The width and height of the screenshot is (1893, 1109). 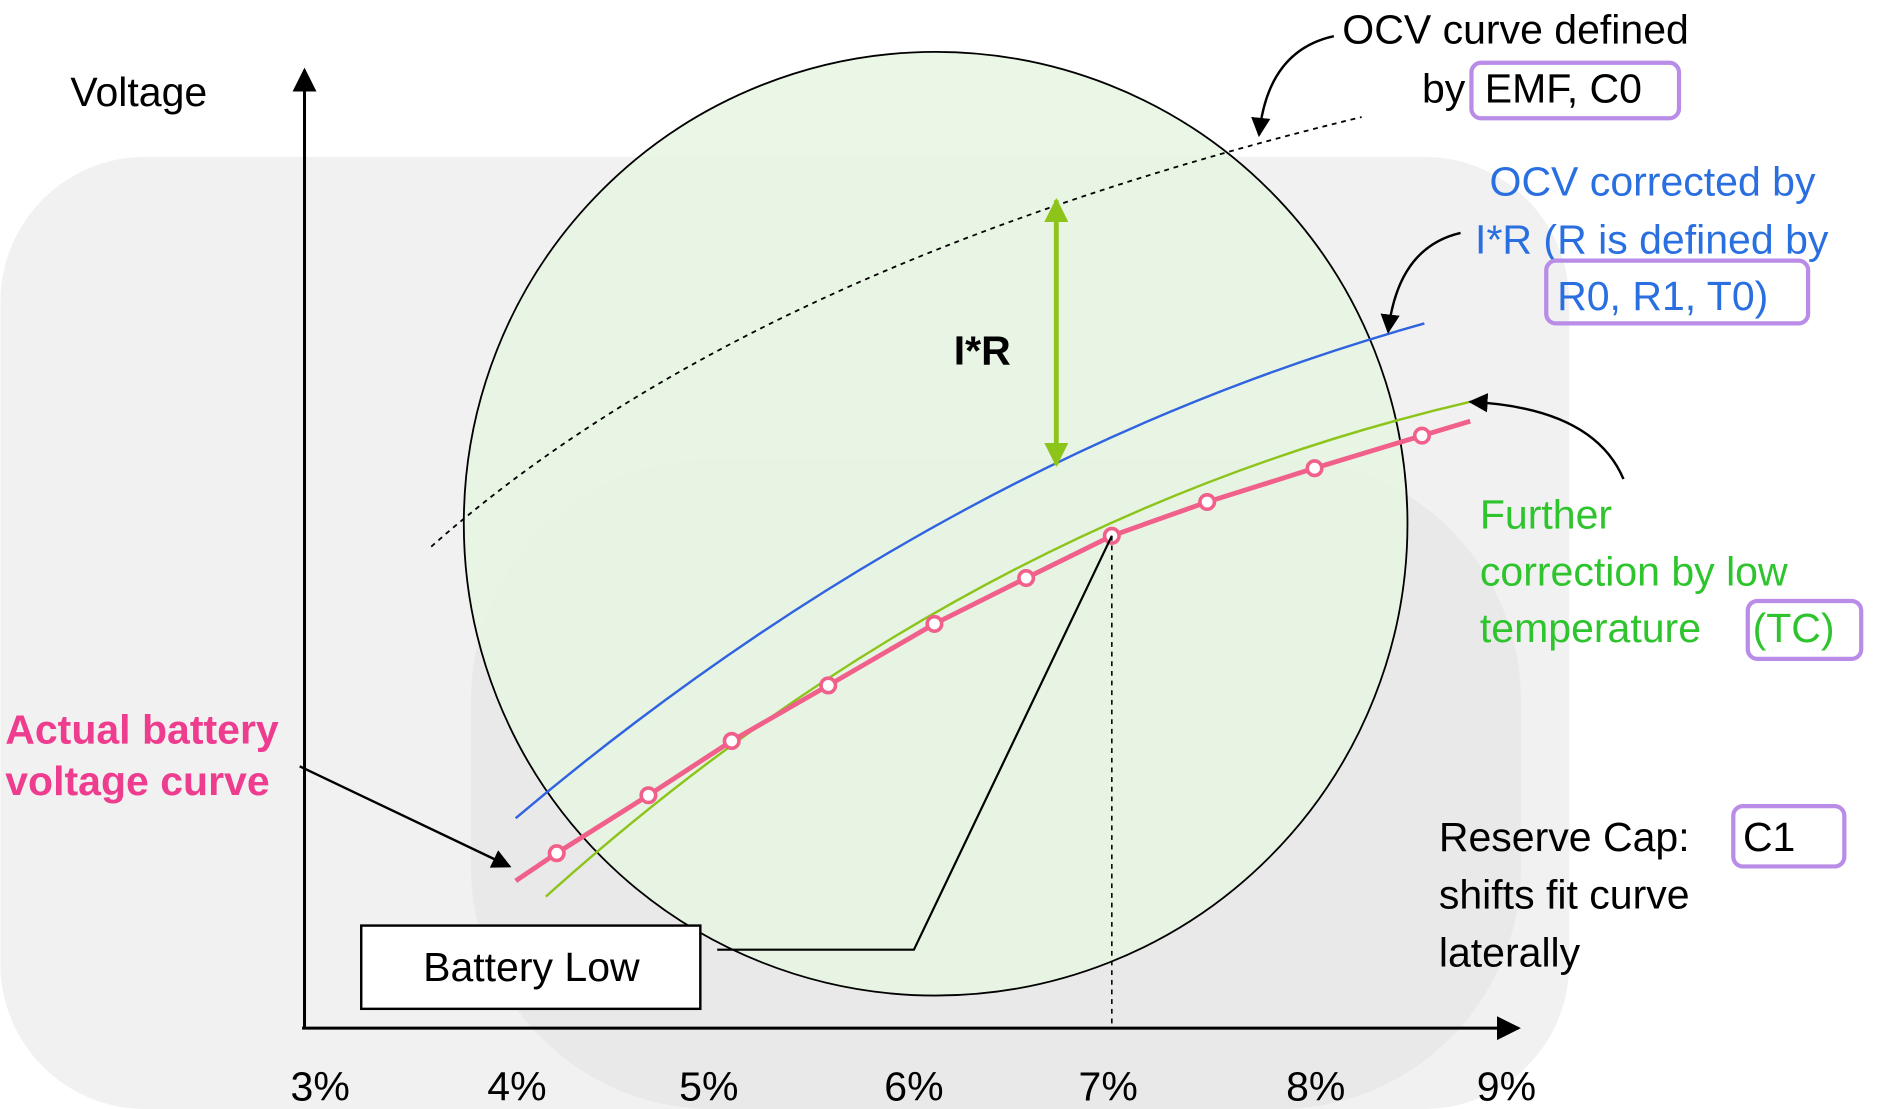 What do you see at coordinates (1546, 436) in the screenshot?
I see `further-arrow` at bounding box center [1546, 436].